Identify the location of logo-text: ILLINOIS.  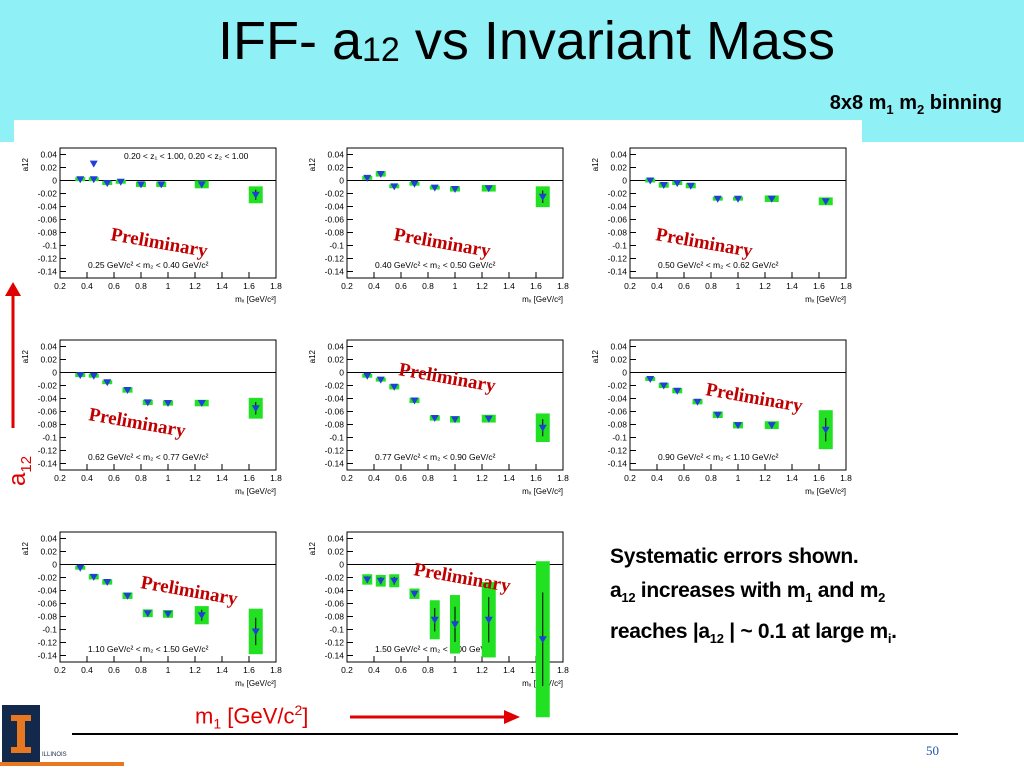
(54, 755).